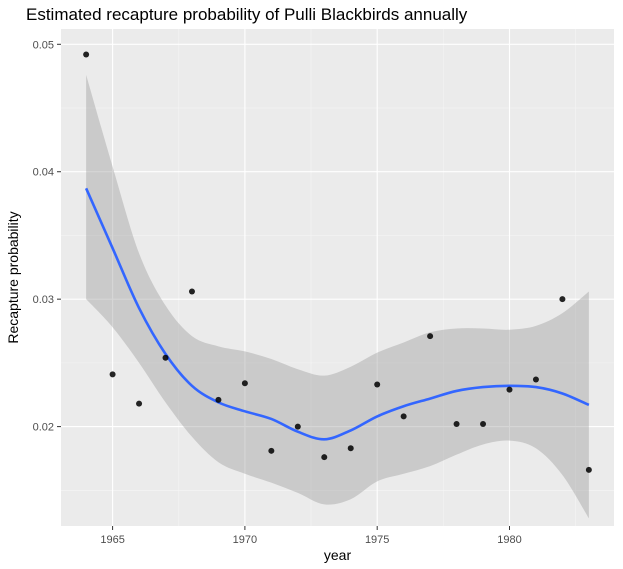  What do you see at coordinates (509, 540) in the screenshot?
I see `x-tick-label: 1980` at bounding box center [509, 540].